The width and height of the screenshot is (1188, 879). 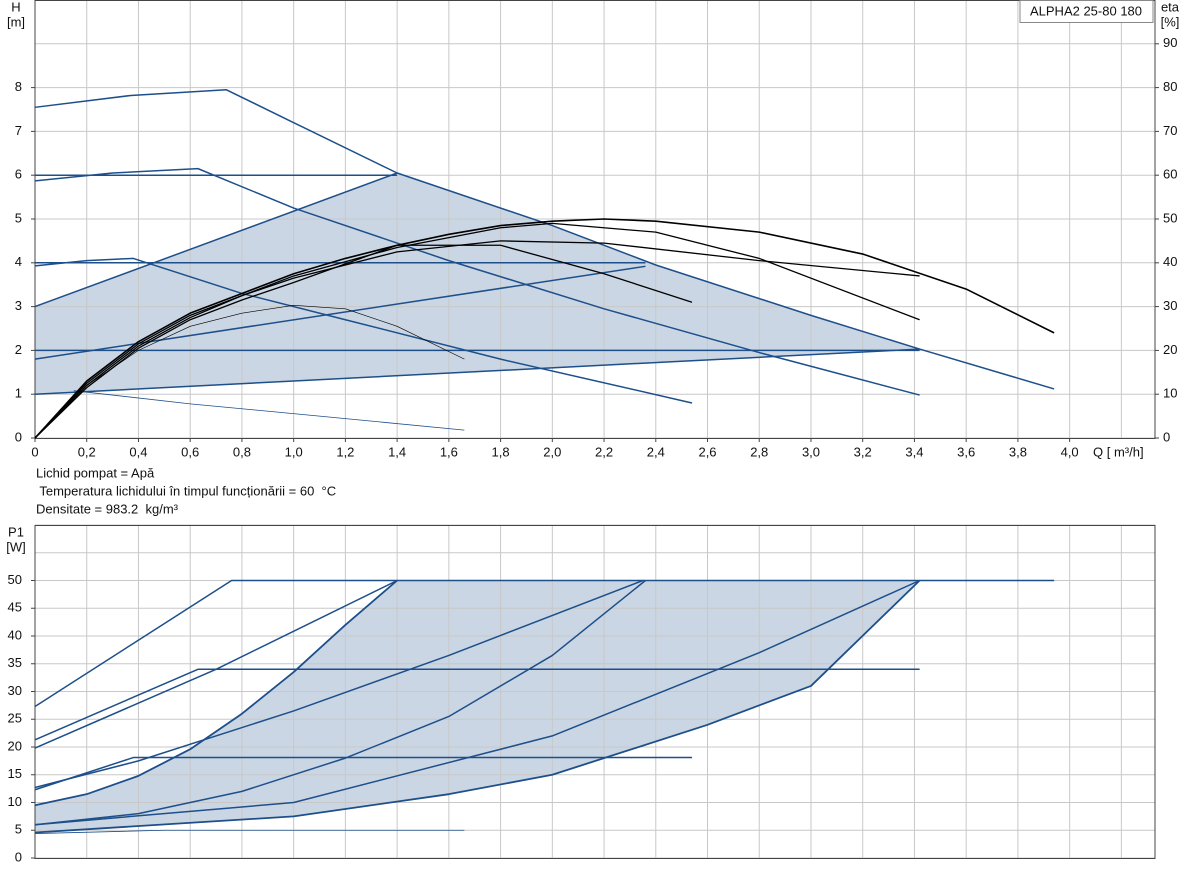 What do you see at coordinates (966, 451) in the screenshot?
I see `x-tick-label: 3,6` at bounding box center [966, 451].